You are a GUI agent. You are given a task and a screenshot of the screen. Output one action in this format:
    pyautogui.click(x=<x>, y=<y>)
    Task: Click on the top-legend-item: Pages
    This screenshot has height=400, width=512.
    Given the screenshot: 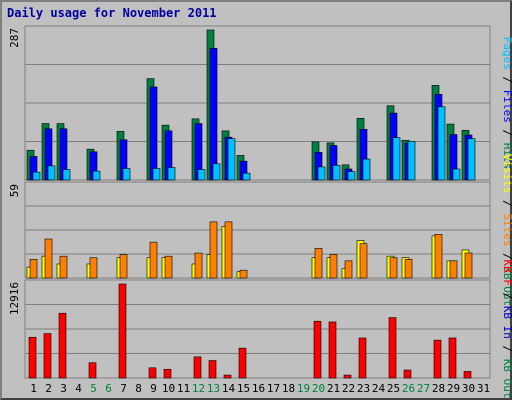 What is the action you would take?
    pyautogui.click(x=506, y=53)
    